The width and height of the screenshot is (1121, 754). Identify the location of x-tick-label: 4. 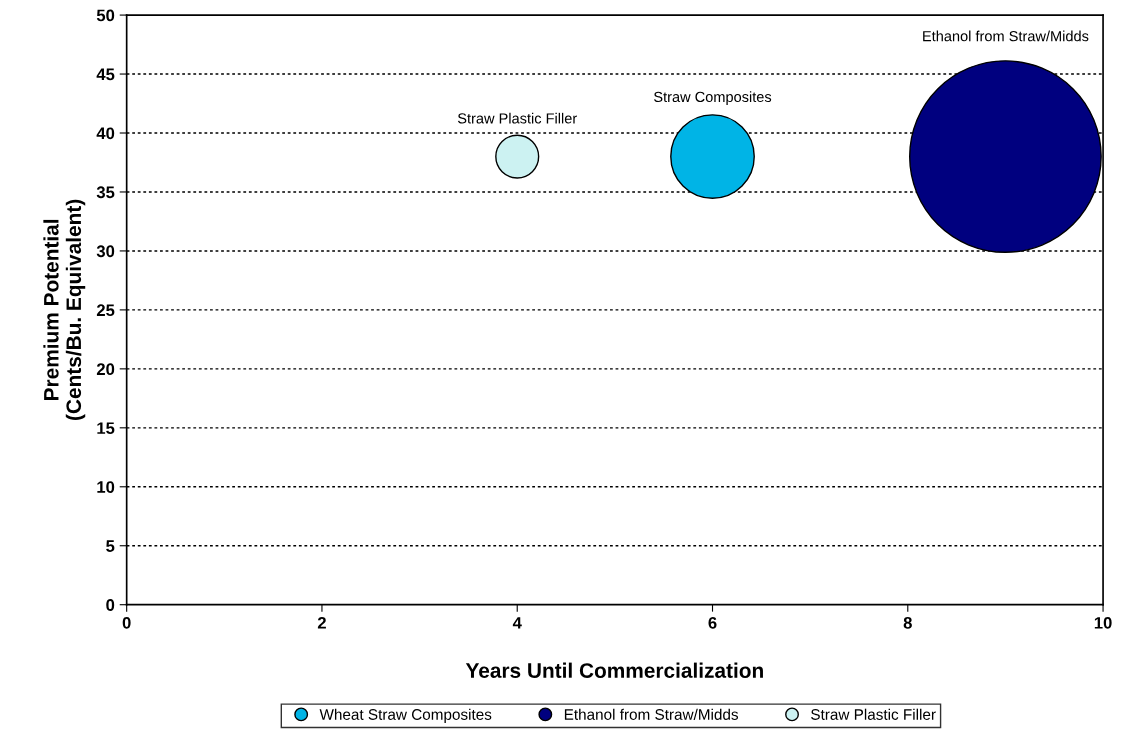
(517, 623).